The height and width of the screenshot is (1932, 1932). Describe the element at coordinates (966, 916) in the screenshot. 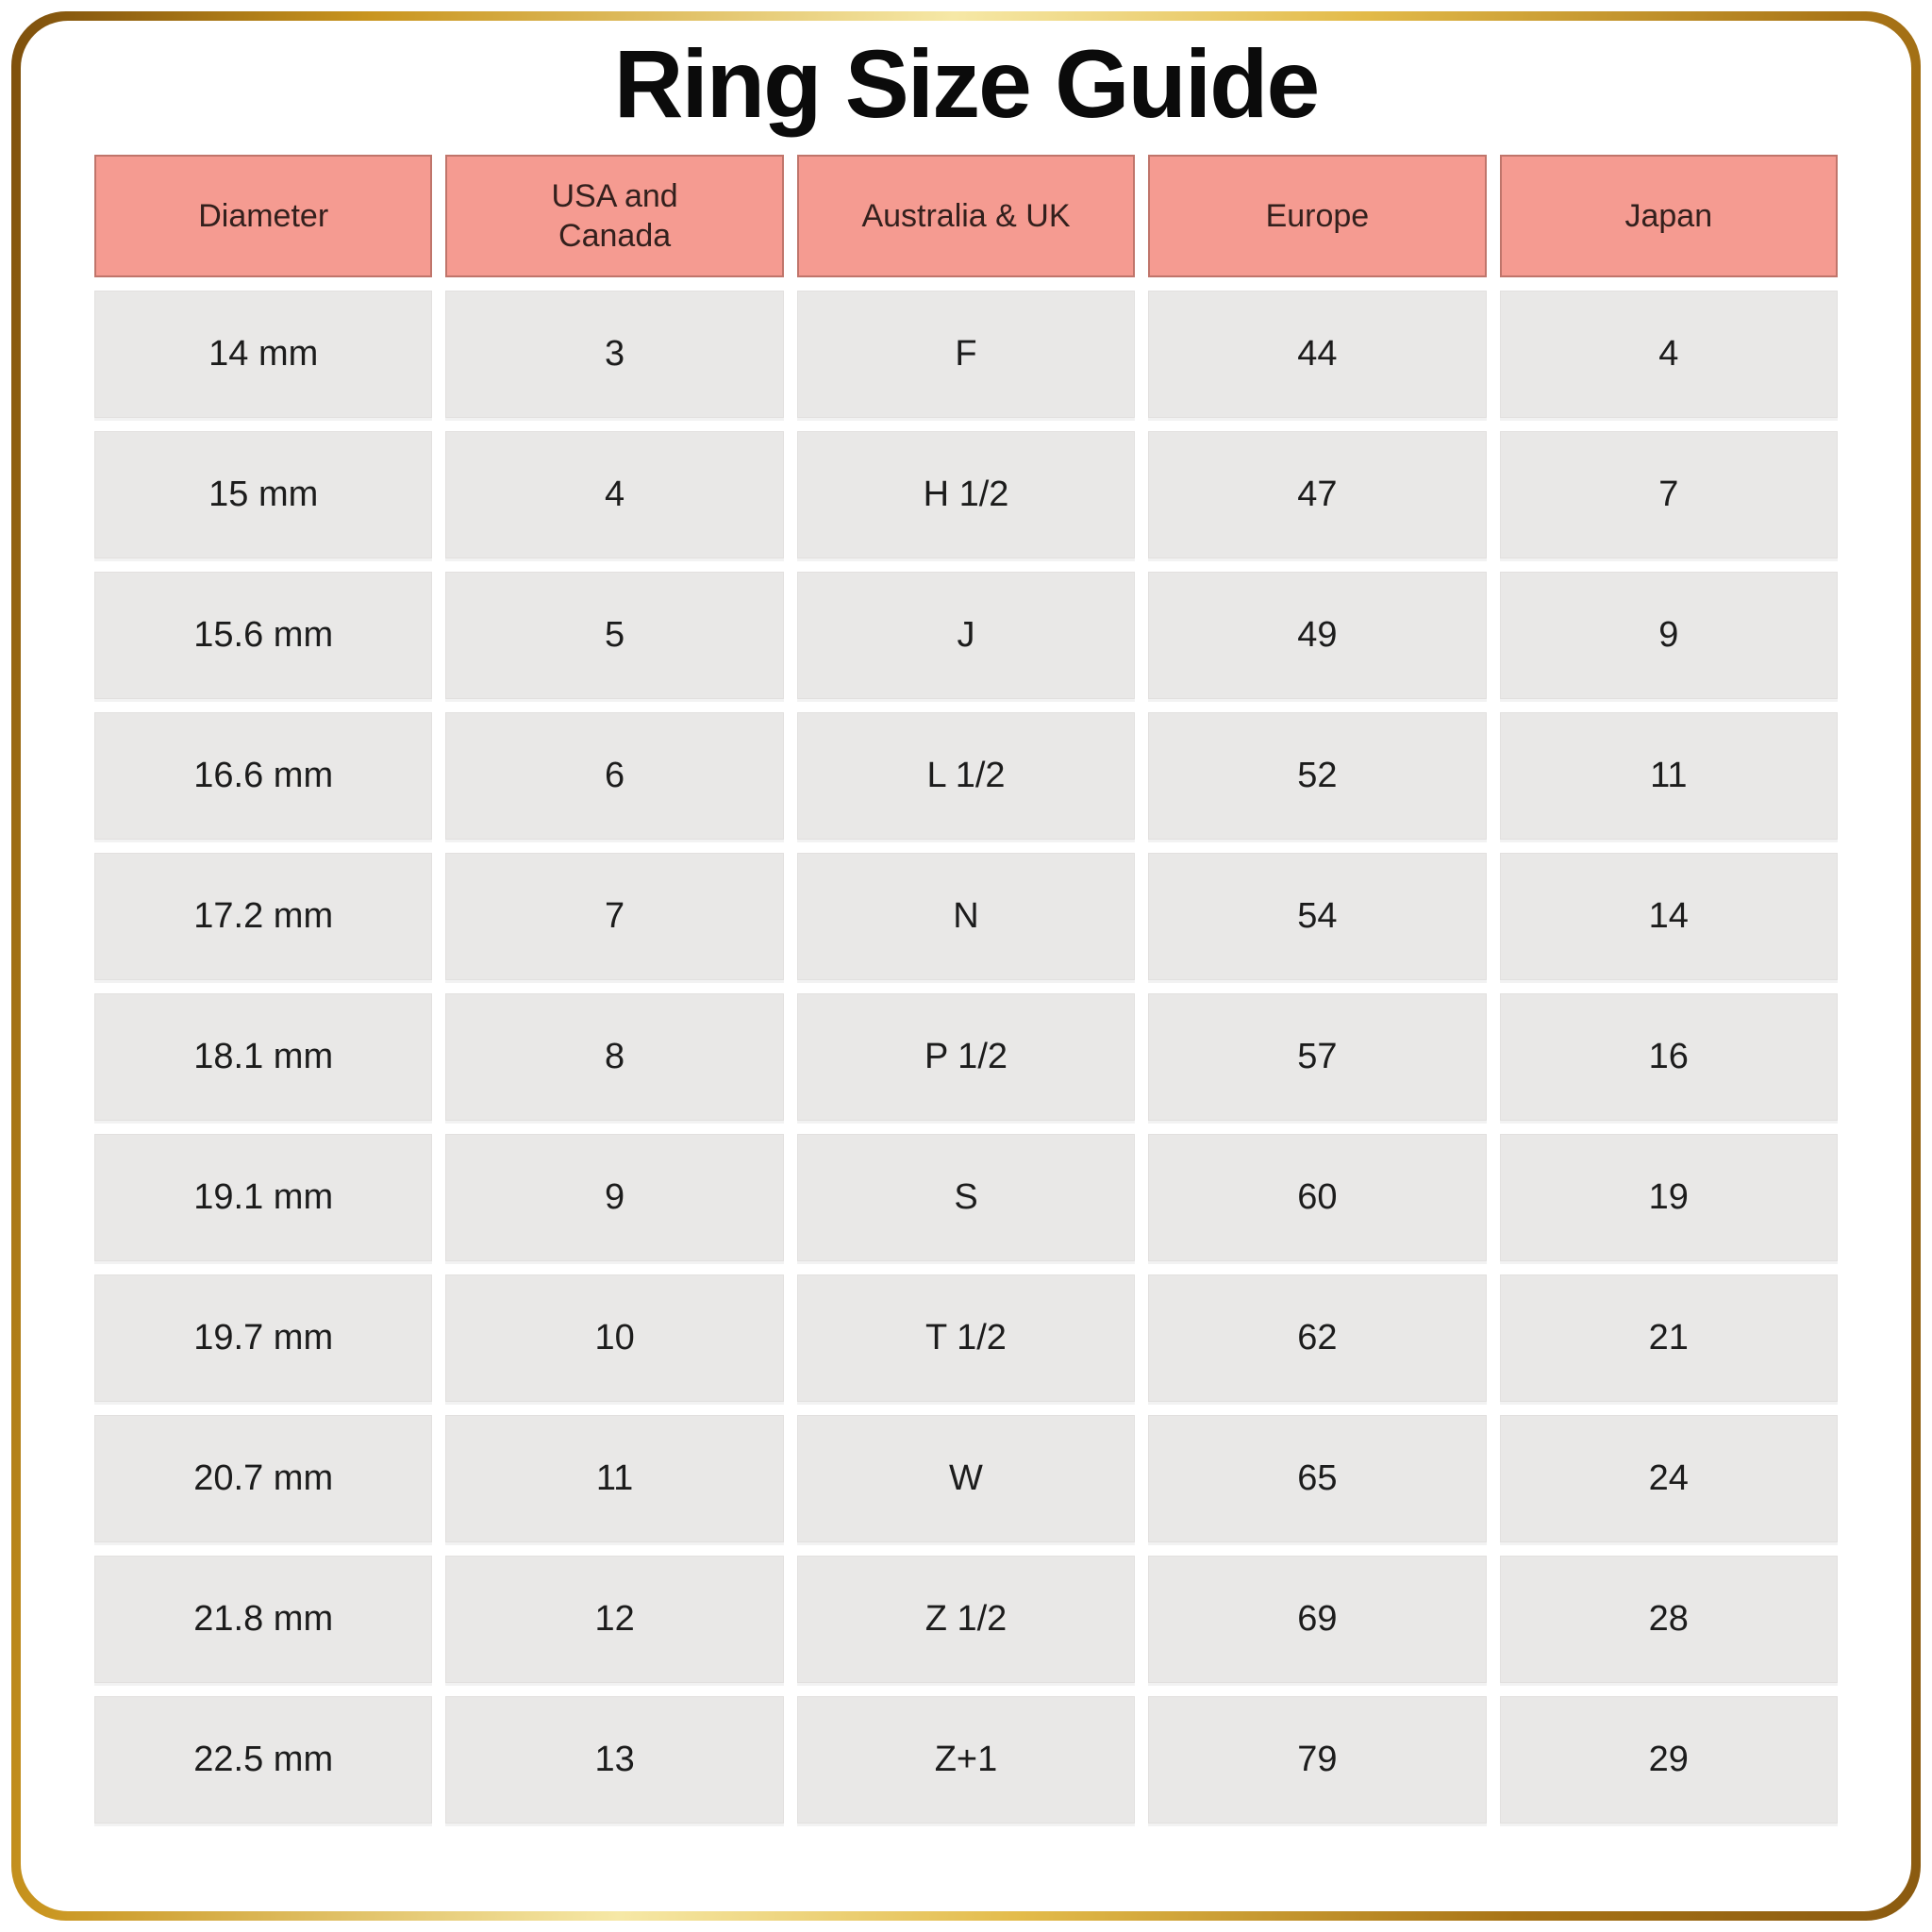

I see `table-cell-r5-c3: N` at that location.